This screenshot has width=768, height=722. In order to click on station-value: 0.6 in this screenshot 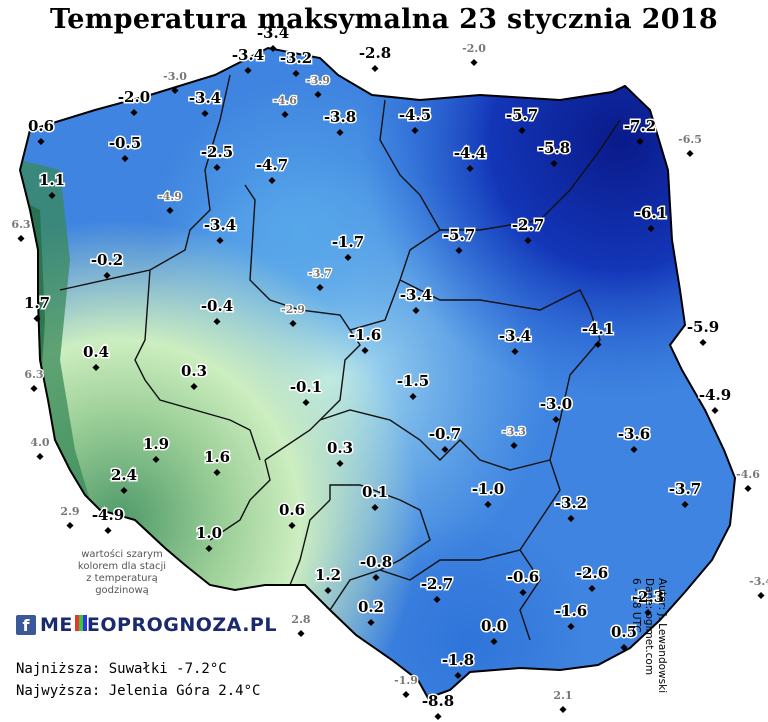, I will do `click(292, 510)`.